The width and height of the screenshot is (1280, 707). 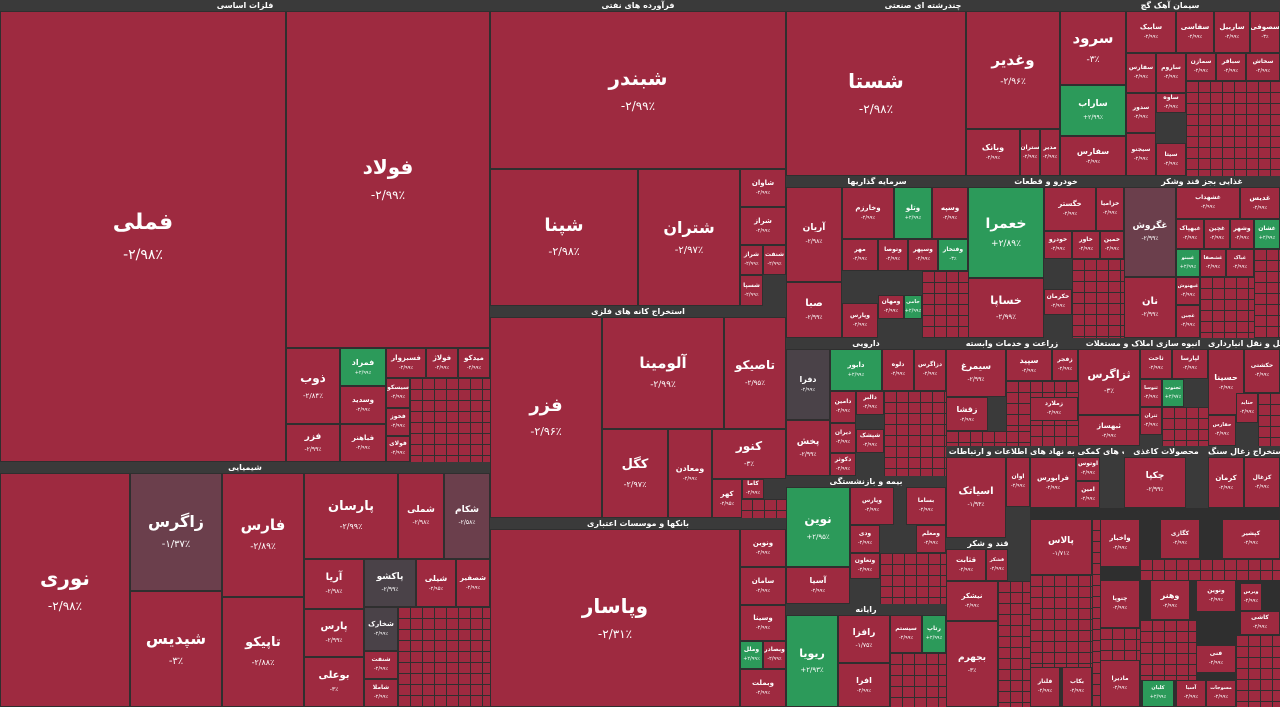 I want to click on symbol-tile: وهنر -۲/۹۹٪, so click(x=1170, y=600).